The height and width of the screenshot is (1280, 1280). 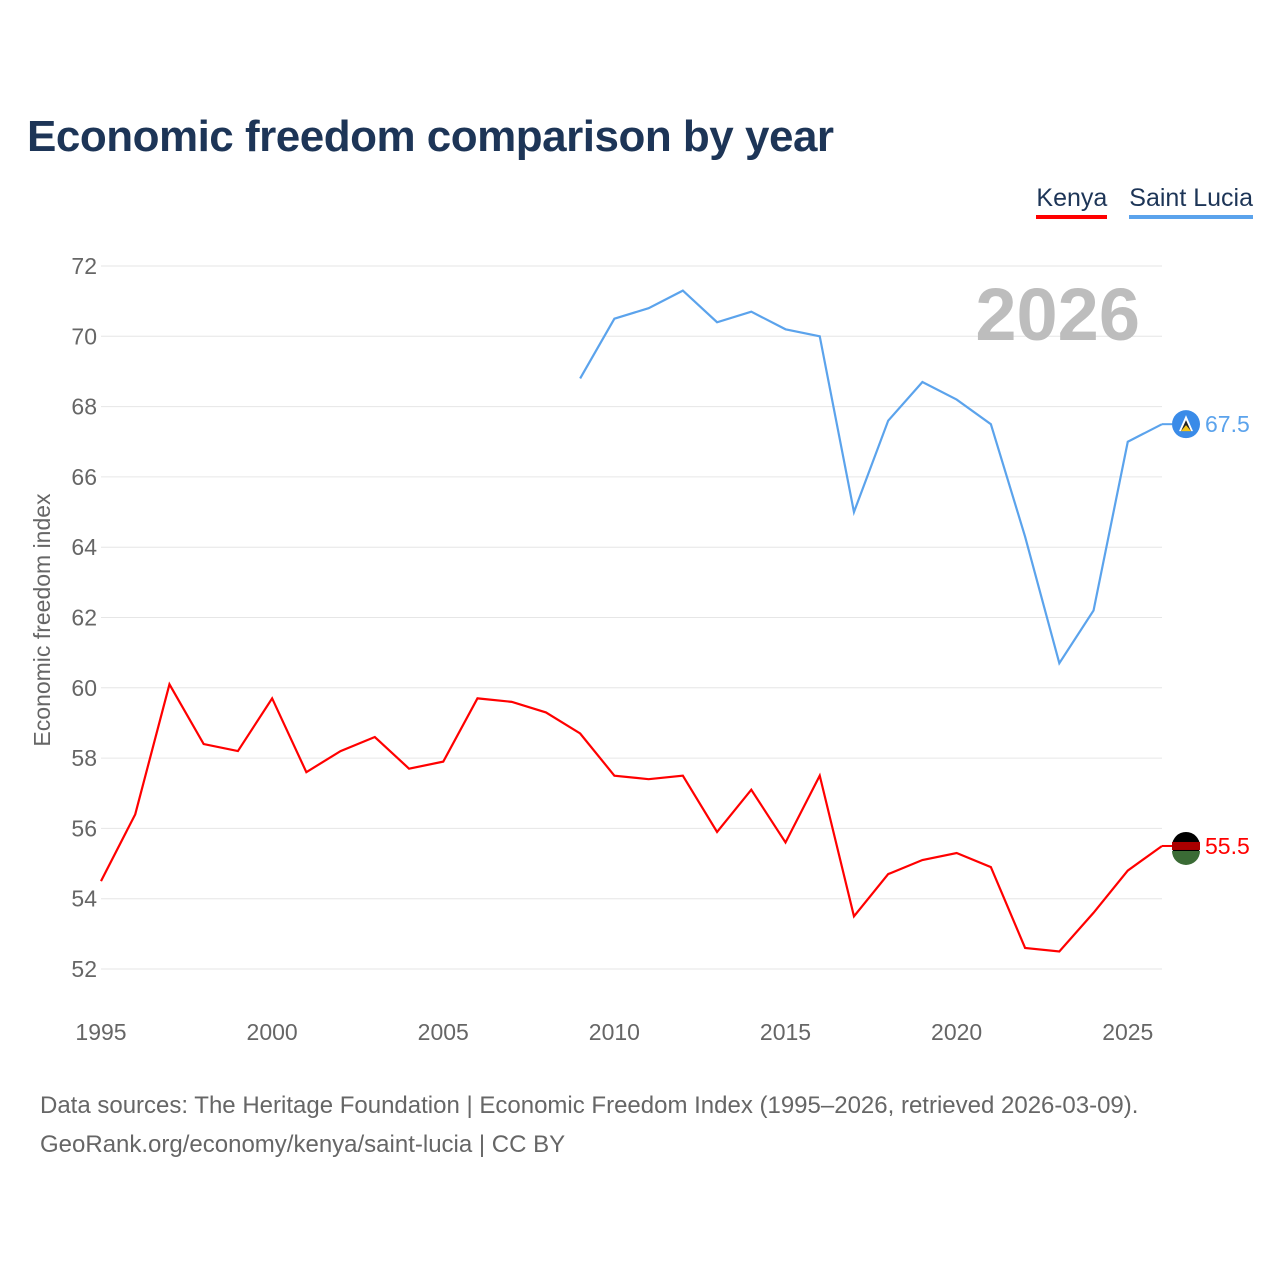 What do you see at coordinates (272, 1032) in the screenshot?
I see `x-tick-label: 2000` at bounding box center [272, 1032].